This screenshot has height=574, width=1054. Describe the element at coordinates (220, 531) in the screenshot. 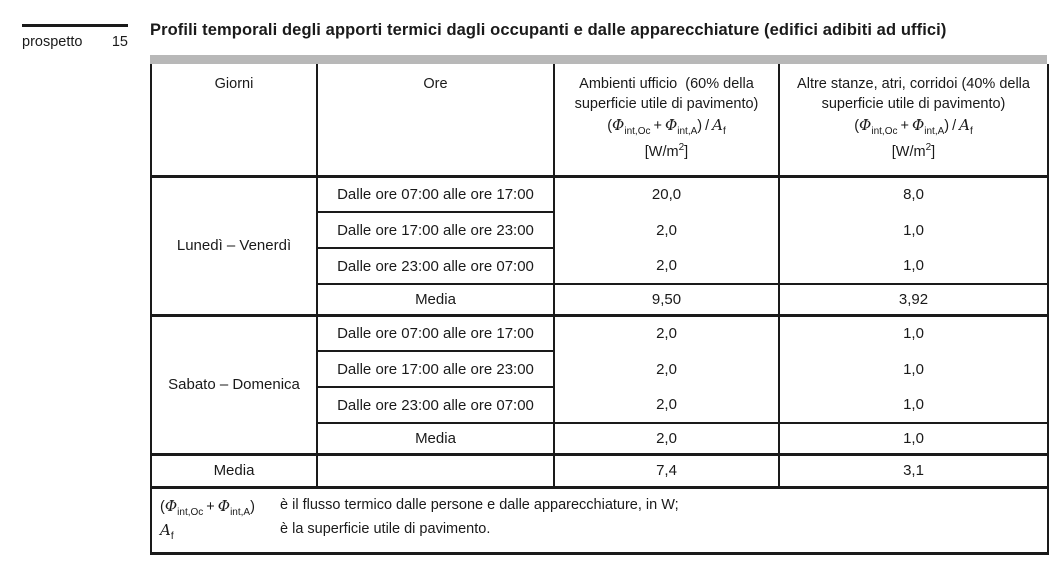

I see `legend-symbol-area: Af` at that location.